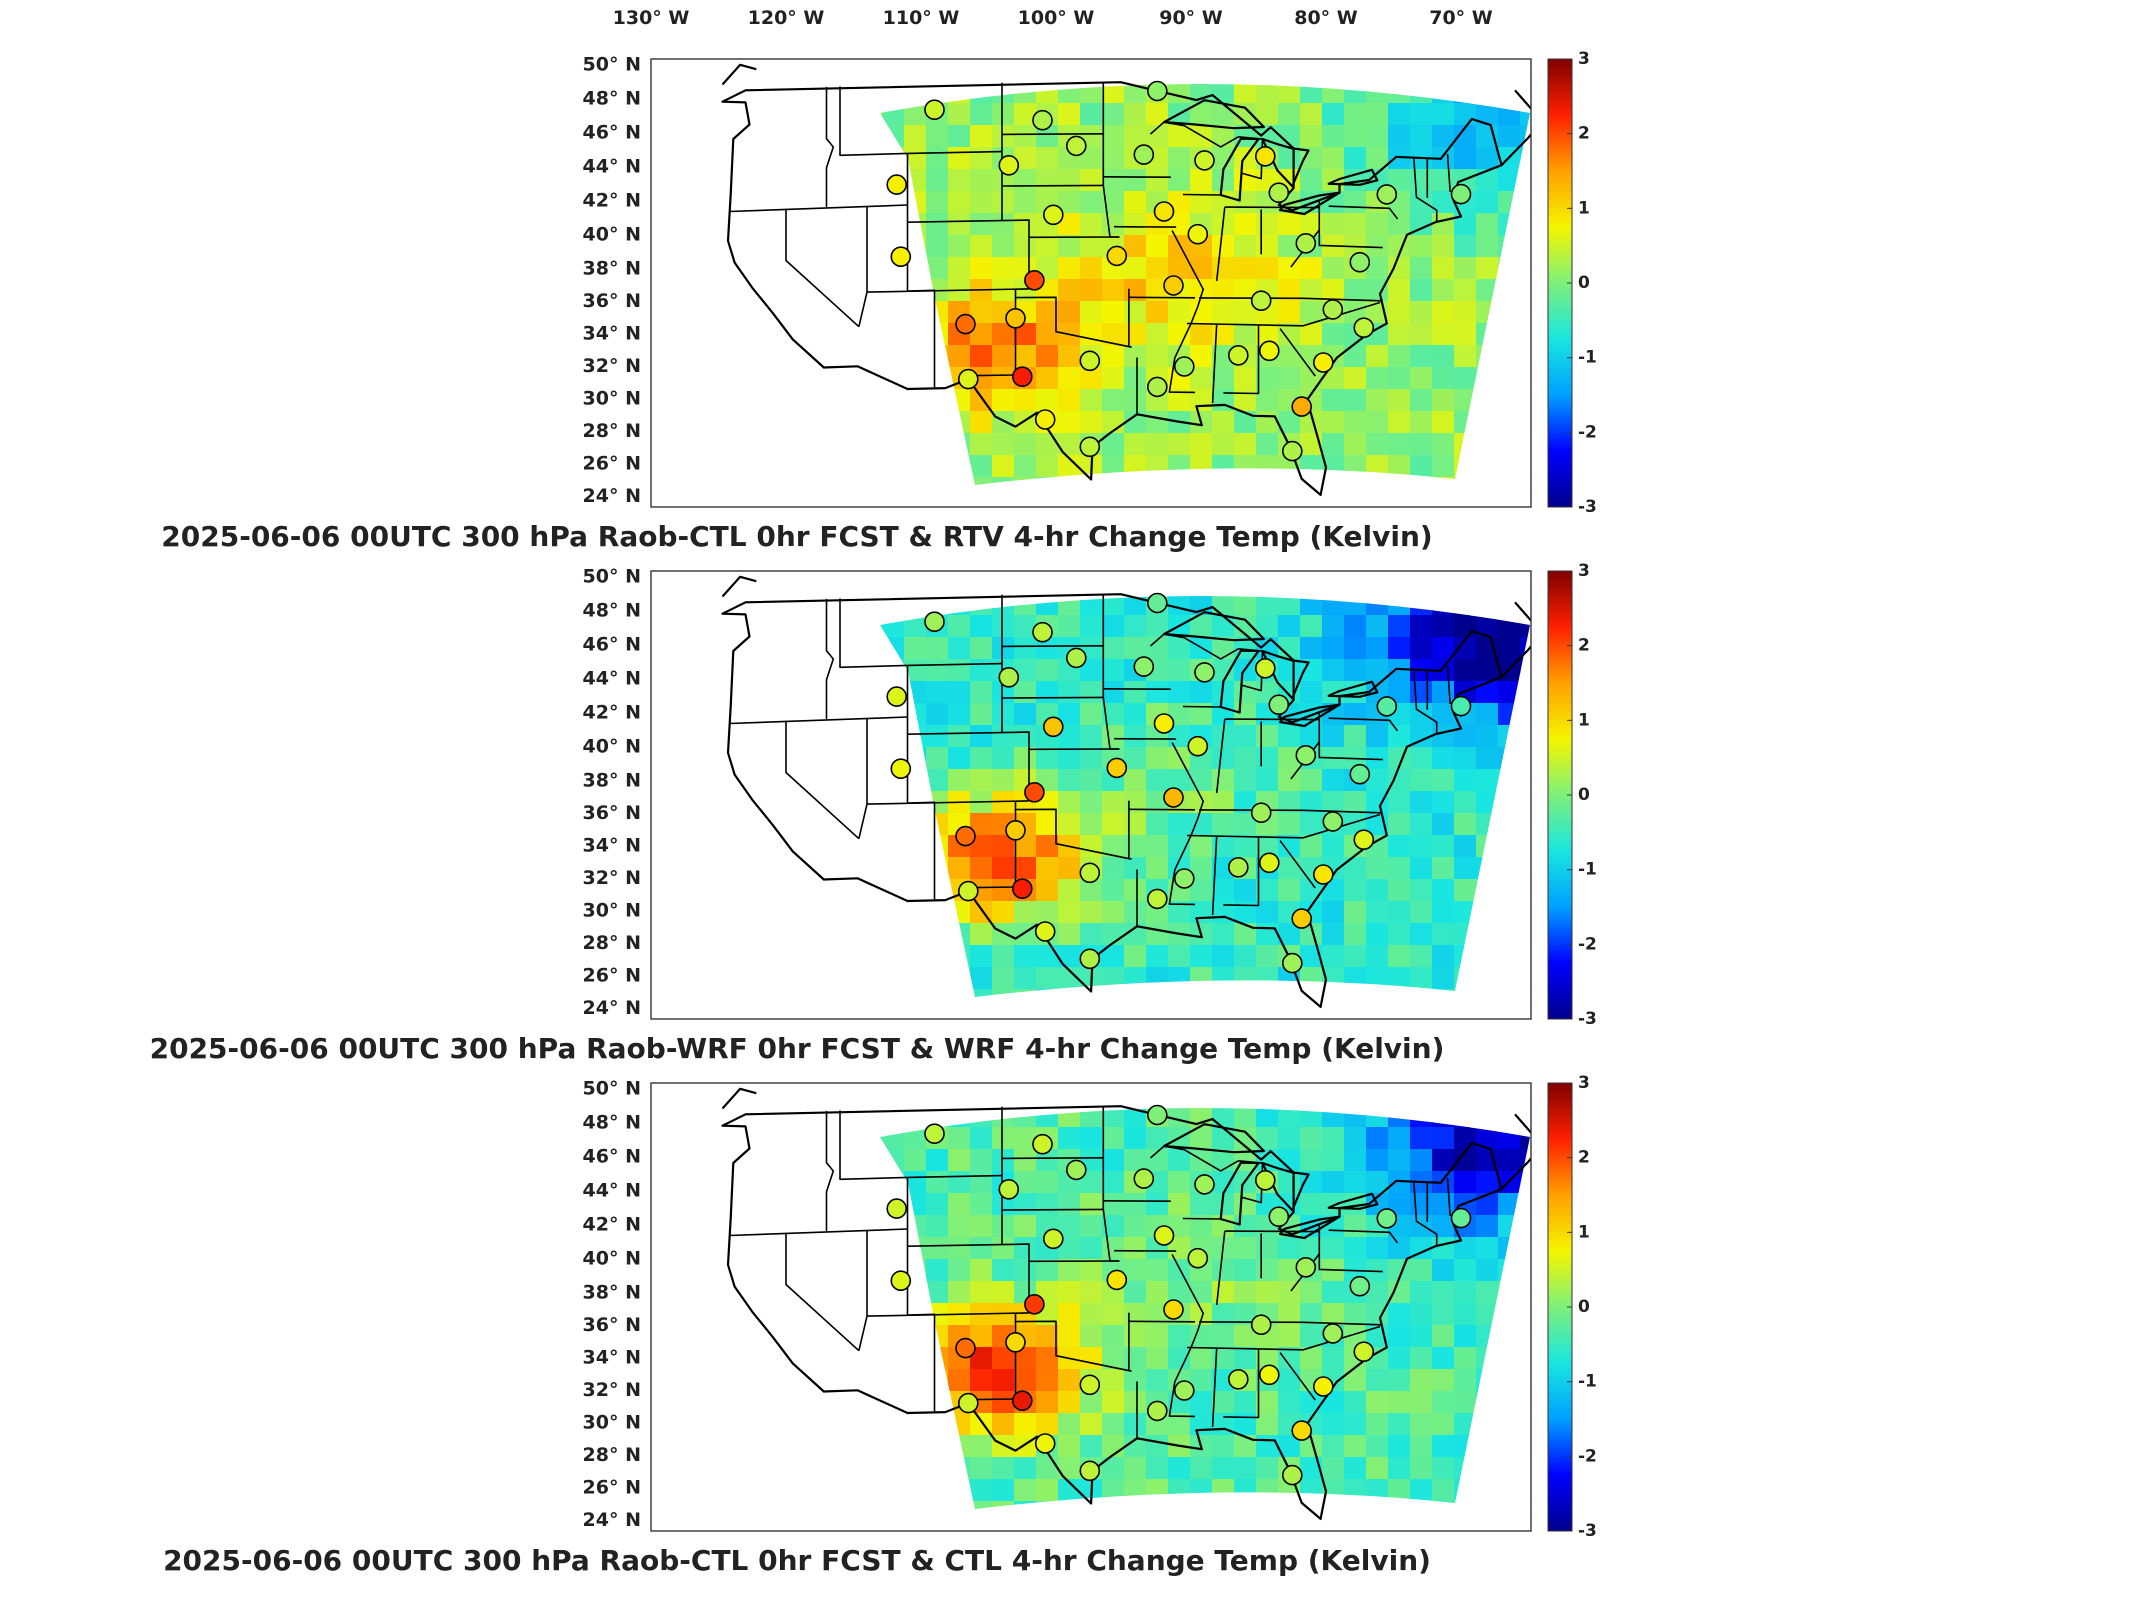 Image resolution: width=2133 pixels, height=1600 pixels. Describe the element at coordinates (1587, 358) in the screenshot. I see `colorbar-tick-label: -1` at that location.